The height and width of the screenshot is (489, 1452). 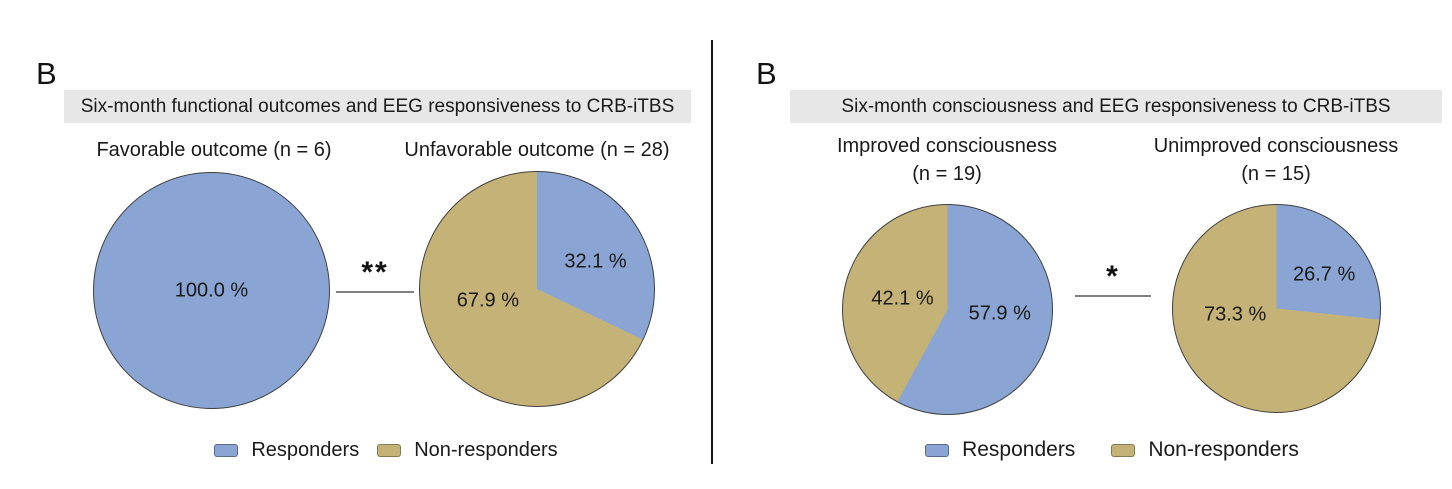 I want to click on pie-subtitle-line1: Improved consciousness, so click(x=947, y=146).